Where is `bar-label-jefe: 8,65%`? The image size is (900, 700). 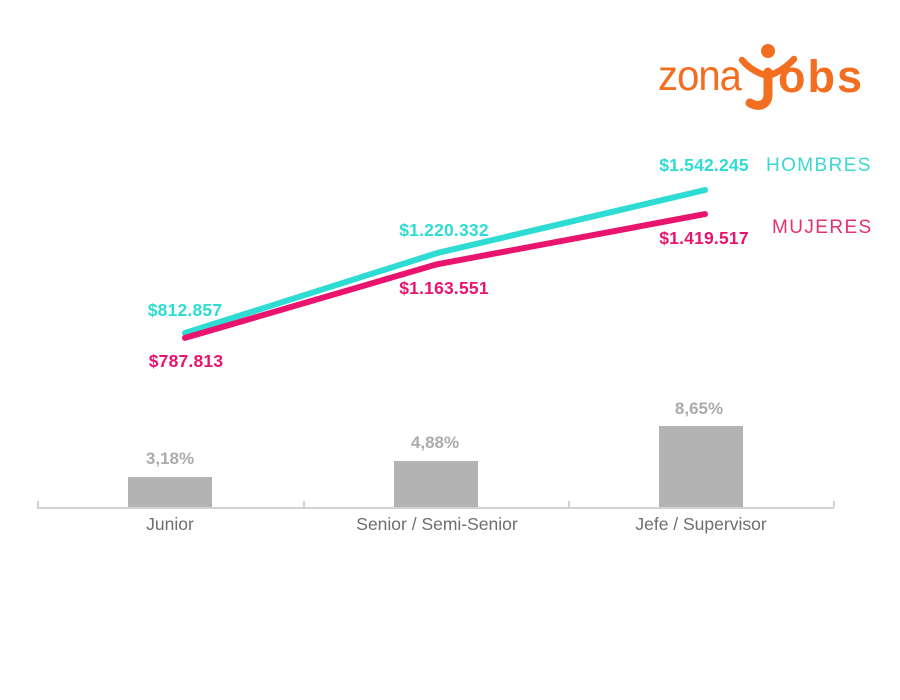 bar-label-jefe: 8,65% is located at coordinates (699, 408).